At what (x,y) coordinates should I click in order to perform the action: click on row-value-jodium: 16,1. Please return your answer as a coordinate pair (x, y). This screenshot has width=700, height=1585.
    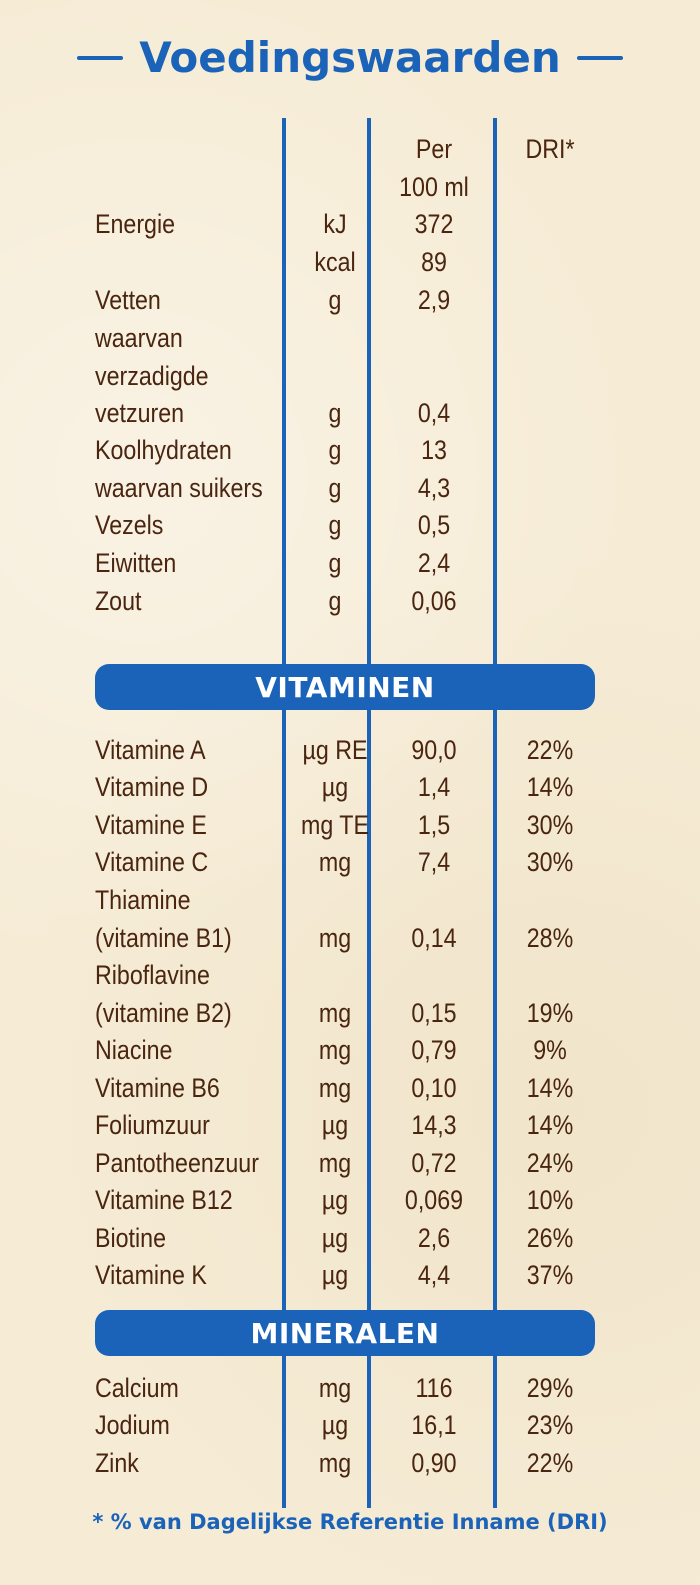
    Looking at the image, I should click on (434, 1425).